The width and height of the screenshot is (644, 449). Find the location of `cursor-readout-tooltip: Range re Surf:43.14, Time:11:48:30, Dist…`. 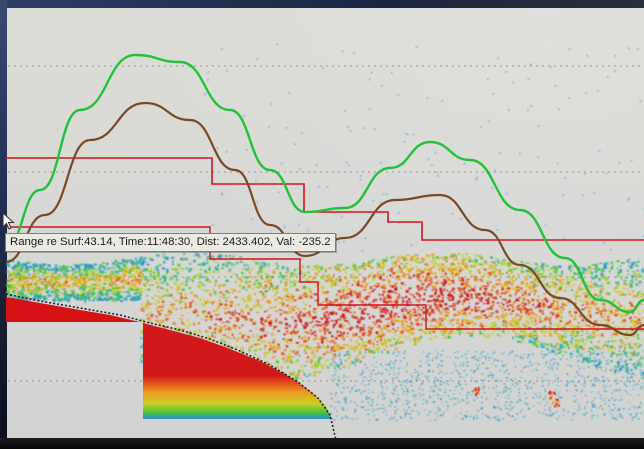

cursor-readout-tooltip: Range re Surf:43.14, Time:11:48:30, Dist… is located at coordinates (170, 242).